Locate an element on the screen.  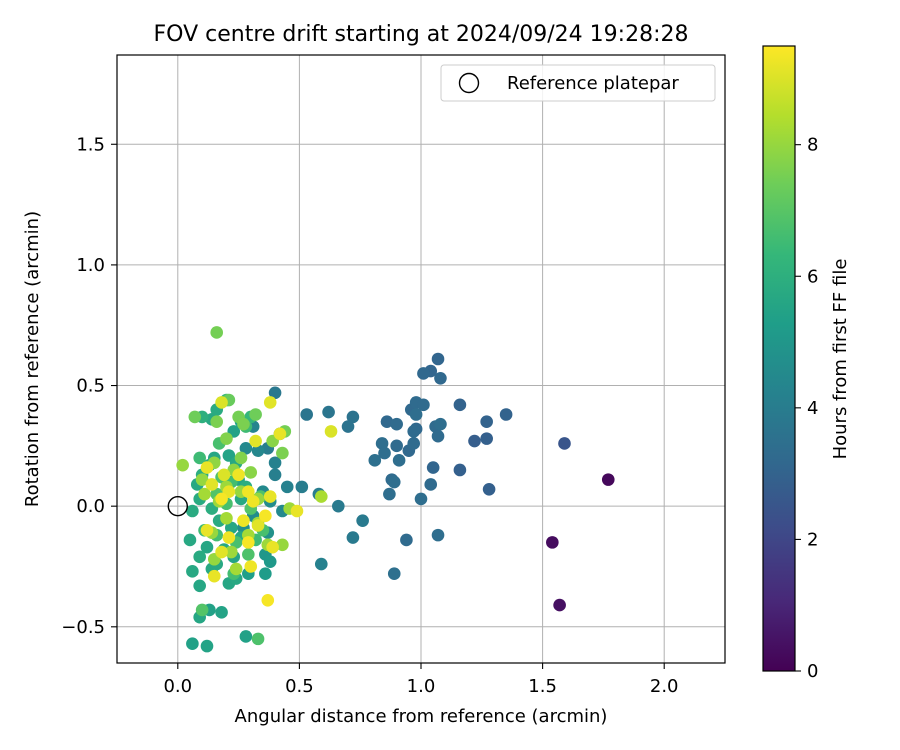
x-tick-label: 1.0 is located at coordinates (421, 686).